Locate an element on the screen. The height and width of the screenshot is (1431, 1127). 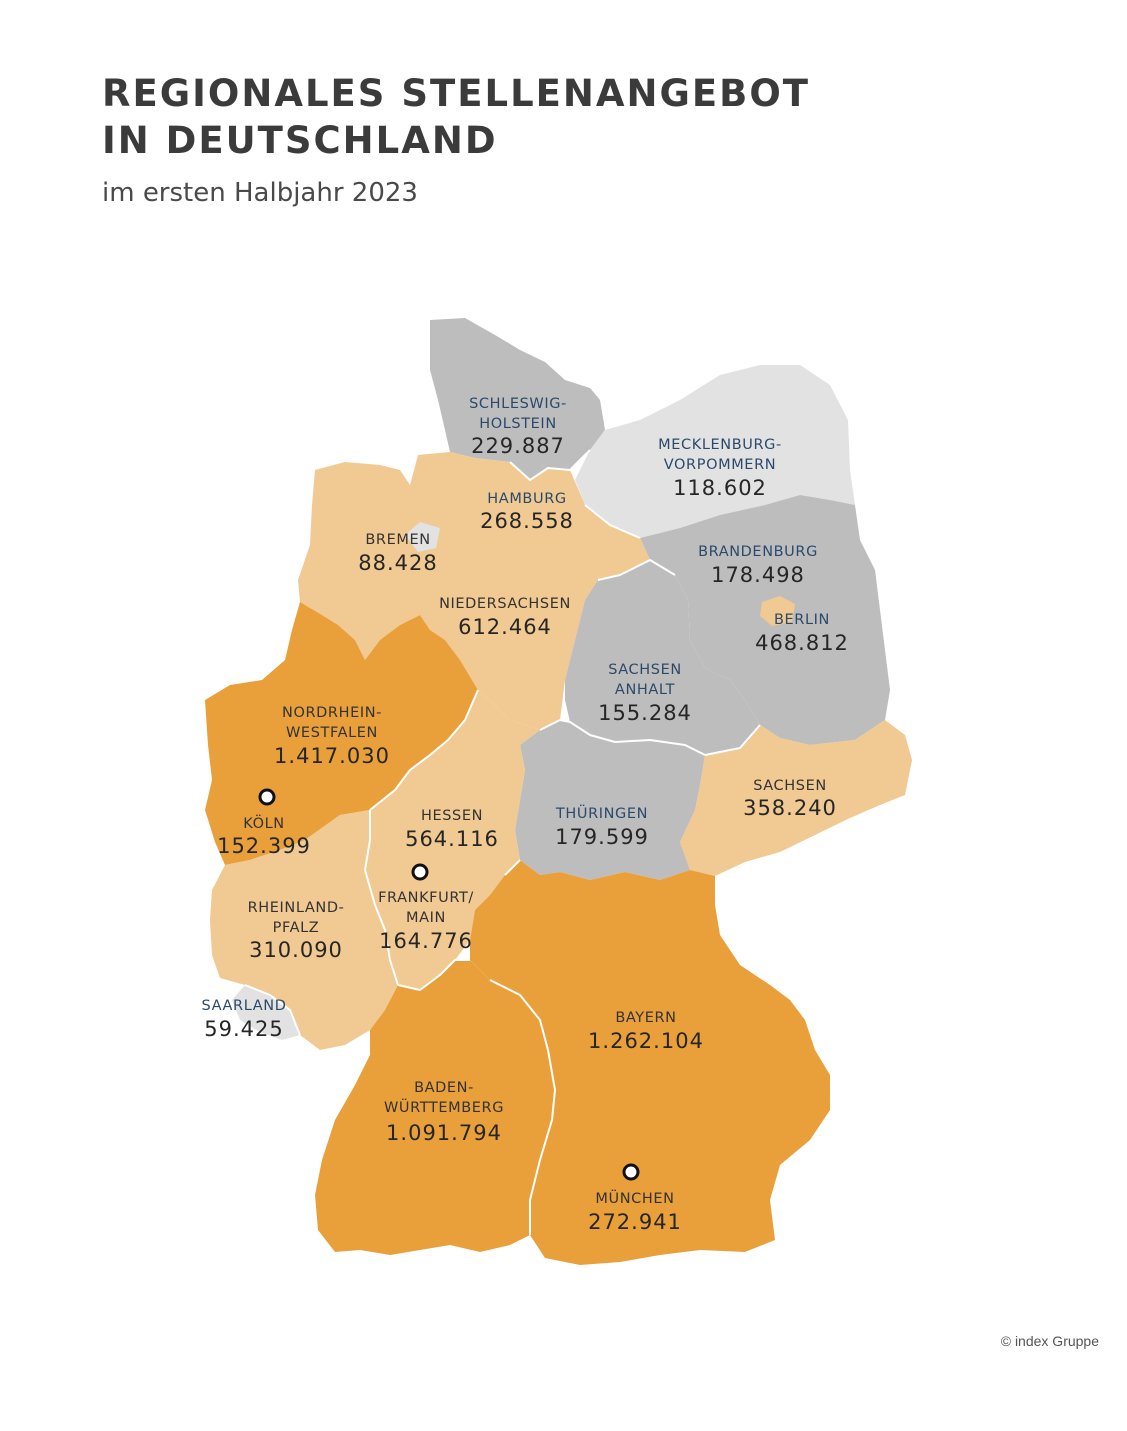
label-bremen: BREMEN 88.428 is located at coordinates (397, 553).